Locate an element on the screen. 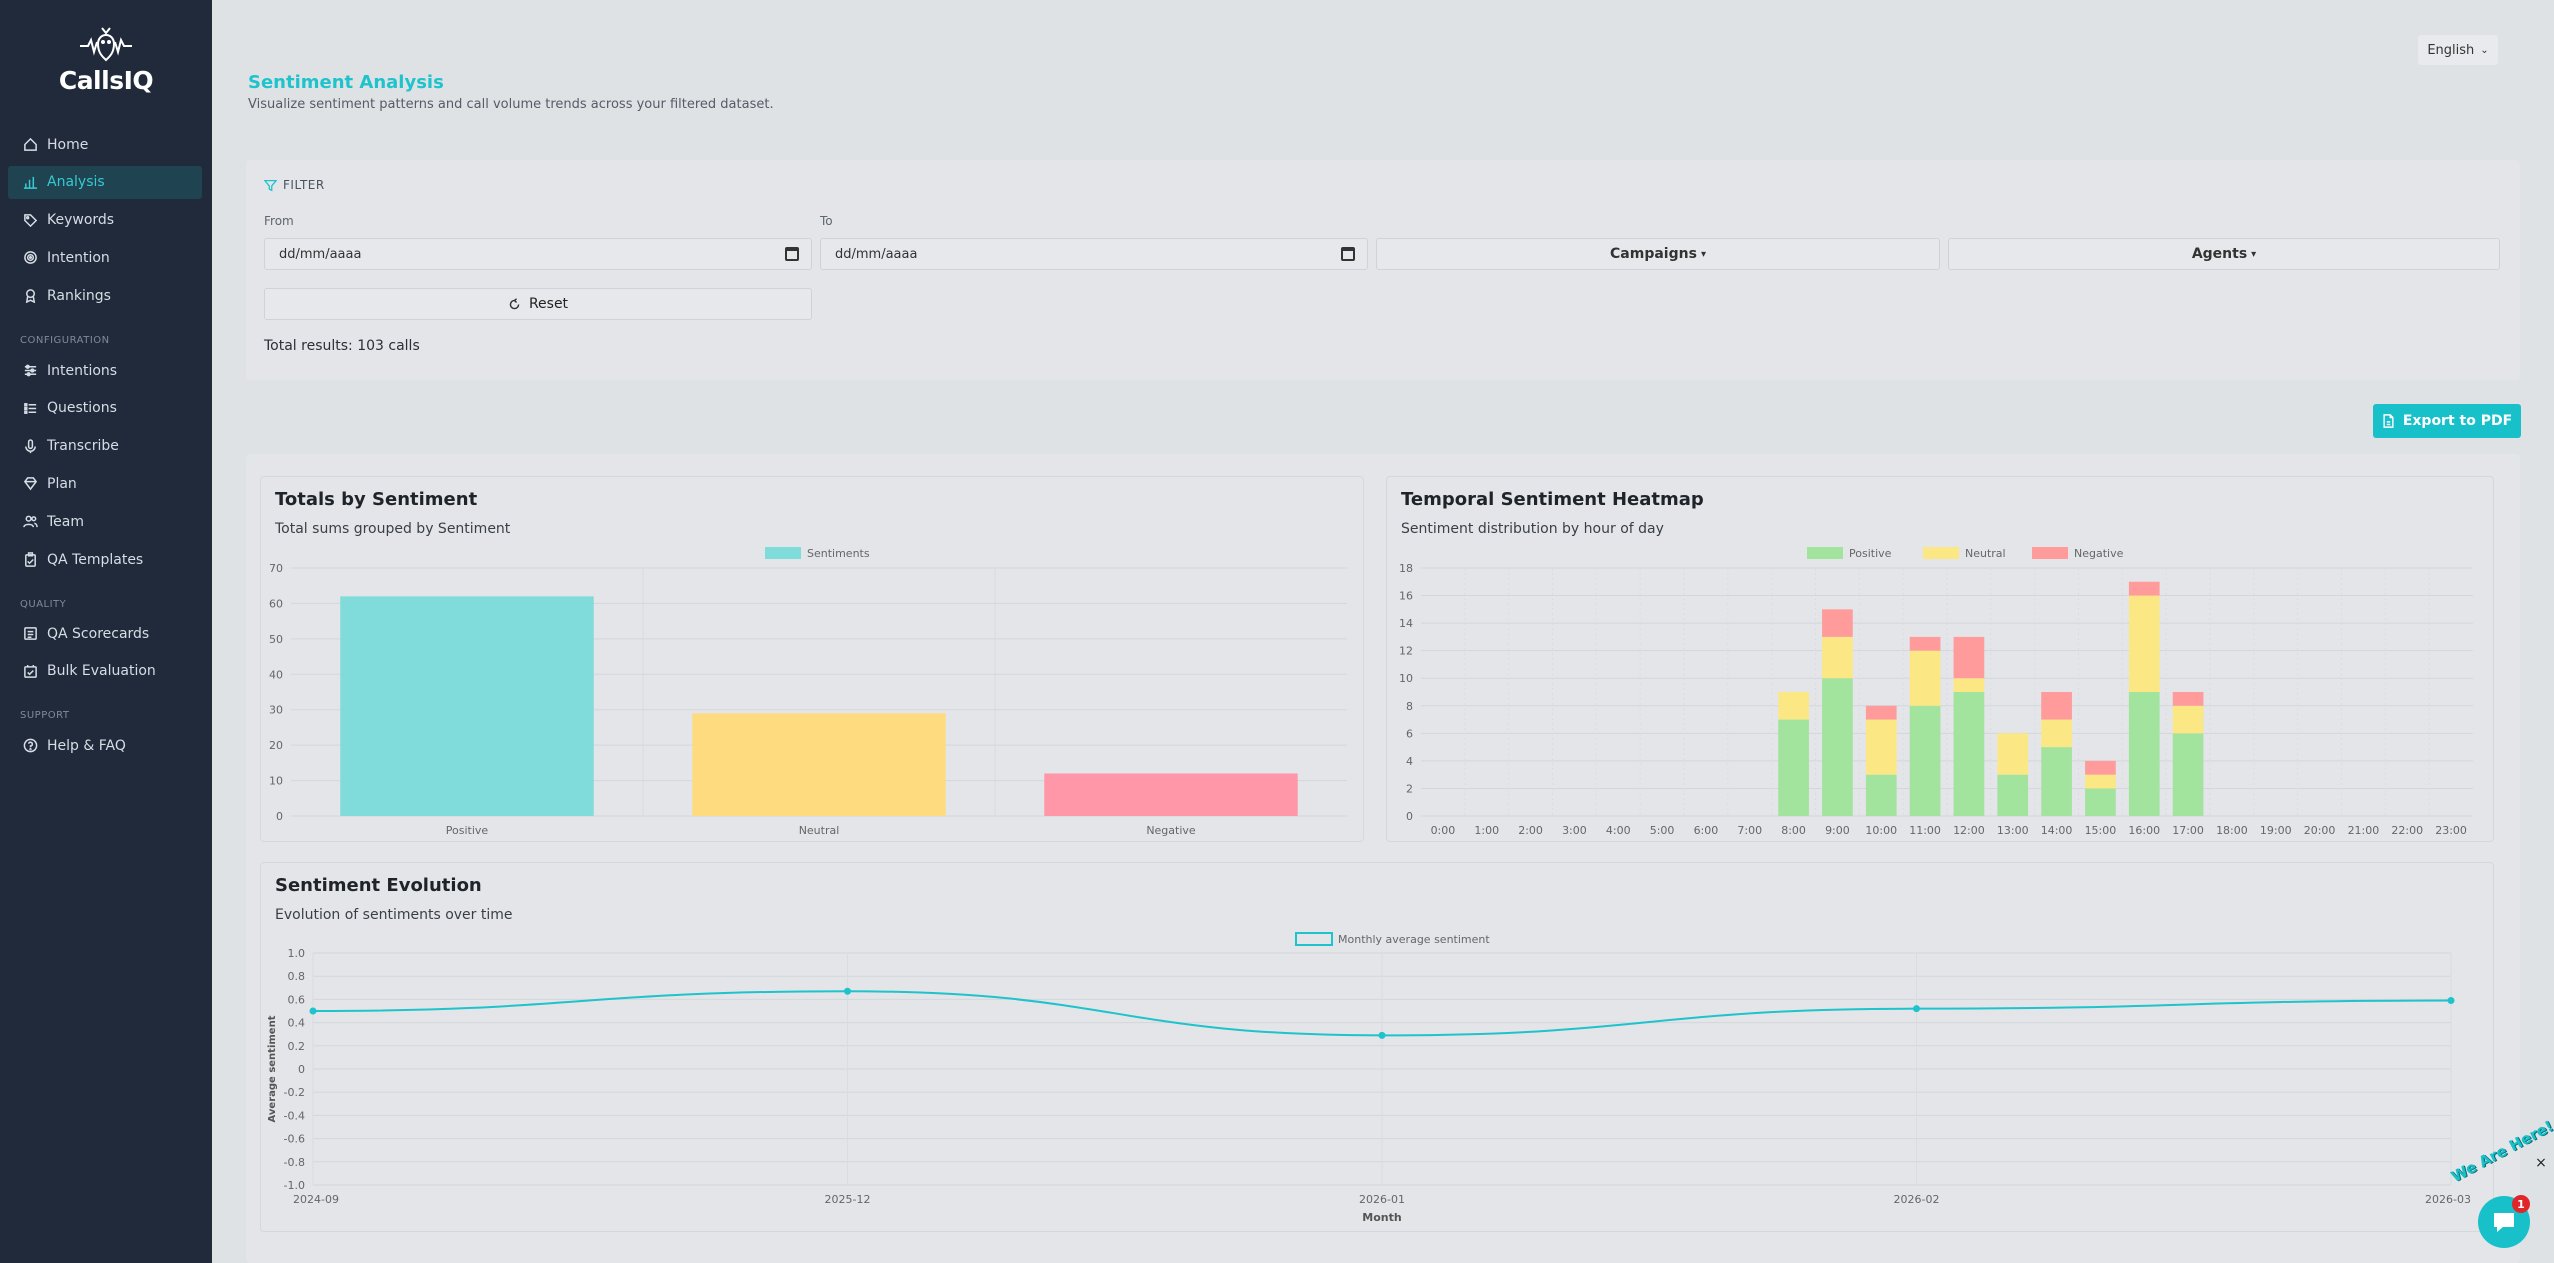  award-icon is located at coordinates (30, 296).